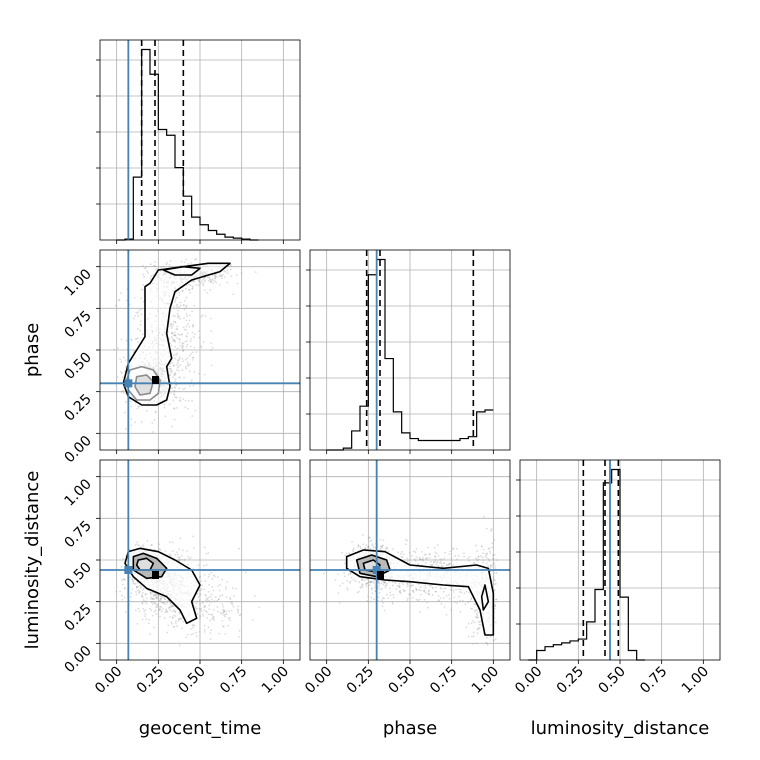 This screenshot has height=760, width=760. Describe the element at coordinates (410, 452) in the screenshot. I see `diag-xticks-phase` at that location.